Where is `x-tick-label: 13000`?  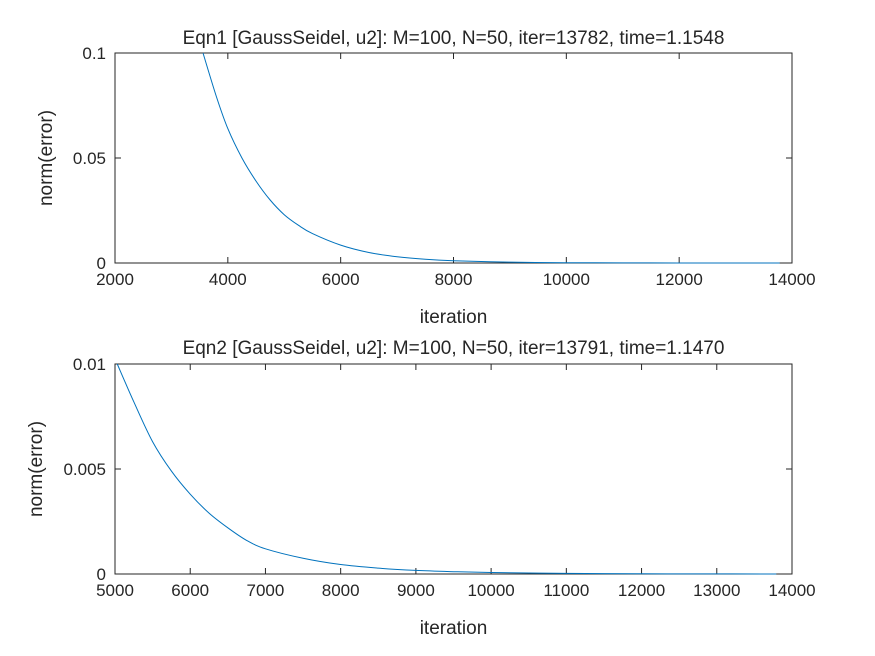
x-tick-label: 13000 is located at coordinates (716, 590).